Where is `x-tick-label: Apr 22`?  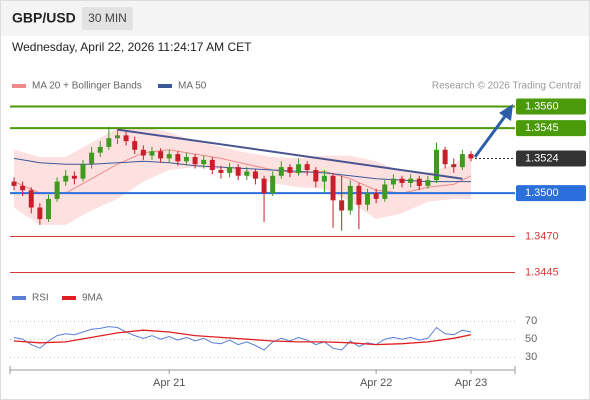
x-tick-label: Apr 22 is located at coordinates (376, 383).